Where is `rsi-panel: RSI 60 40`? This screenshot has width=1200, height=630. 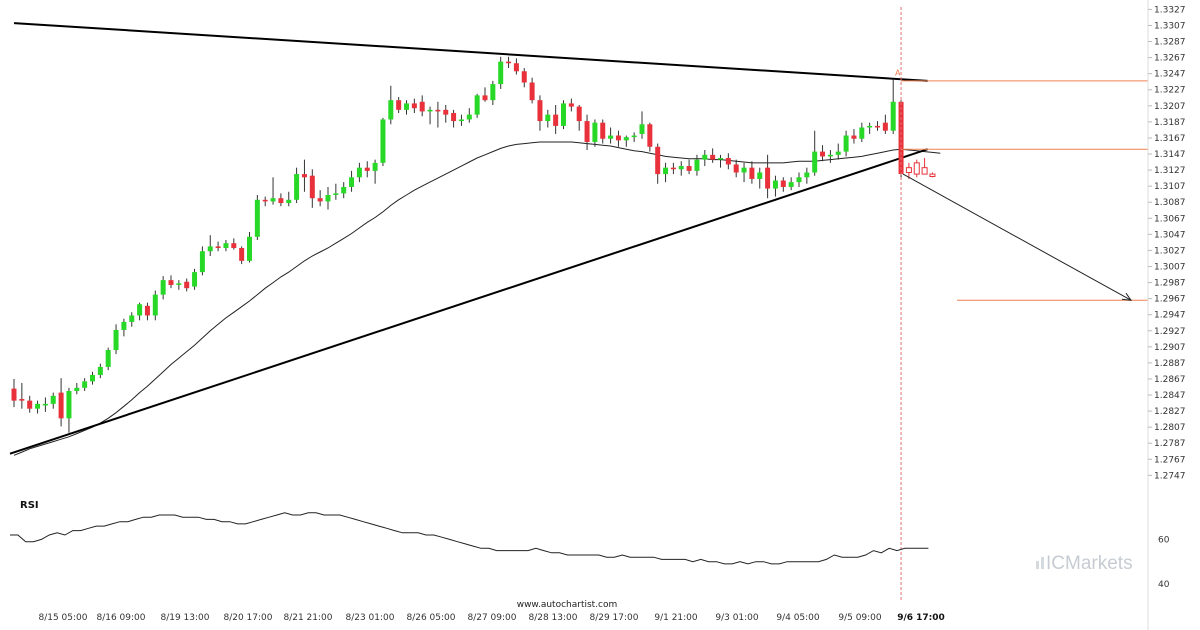 rsi-panel: RSI 60 40 is located at coordinates (590, 545).